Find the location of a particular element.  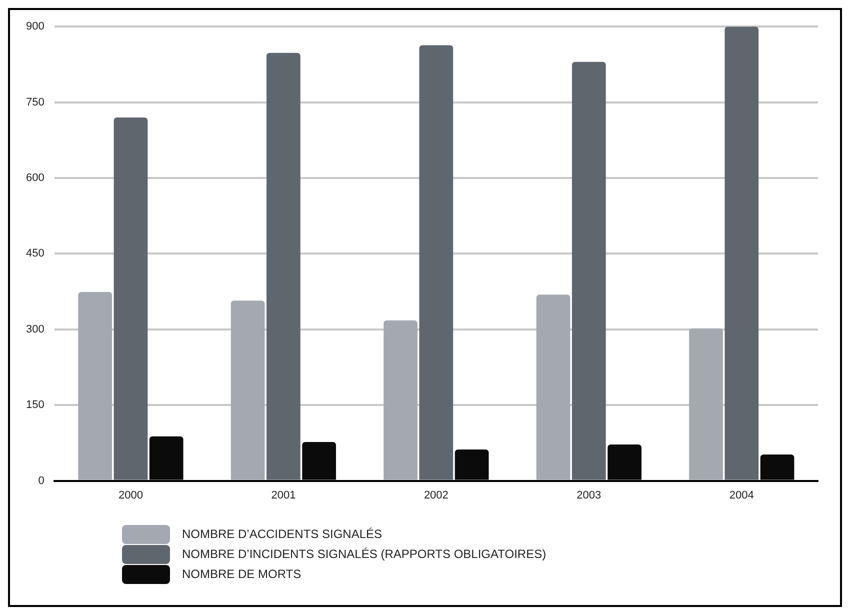

y-tick-label: 600 is located at coordinates (35, 178).